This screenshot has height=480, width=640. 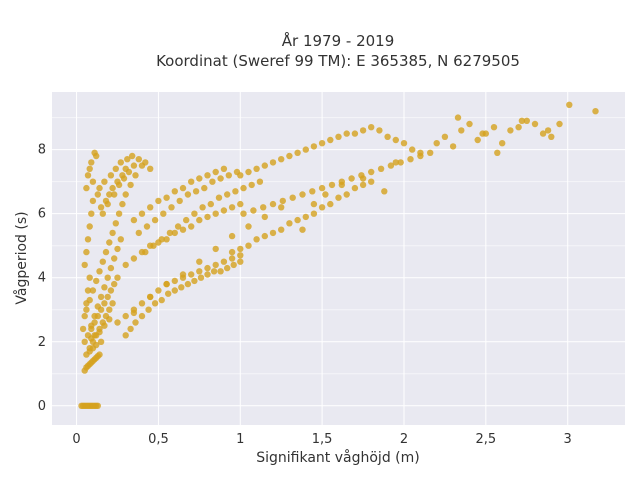 I want to click on x-tick-label: 0, so click(x=76, y=439).